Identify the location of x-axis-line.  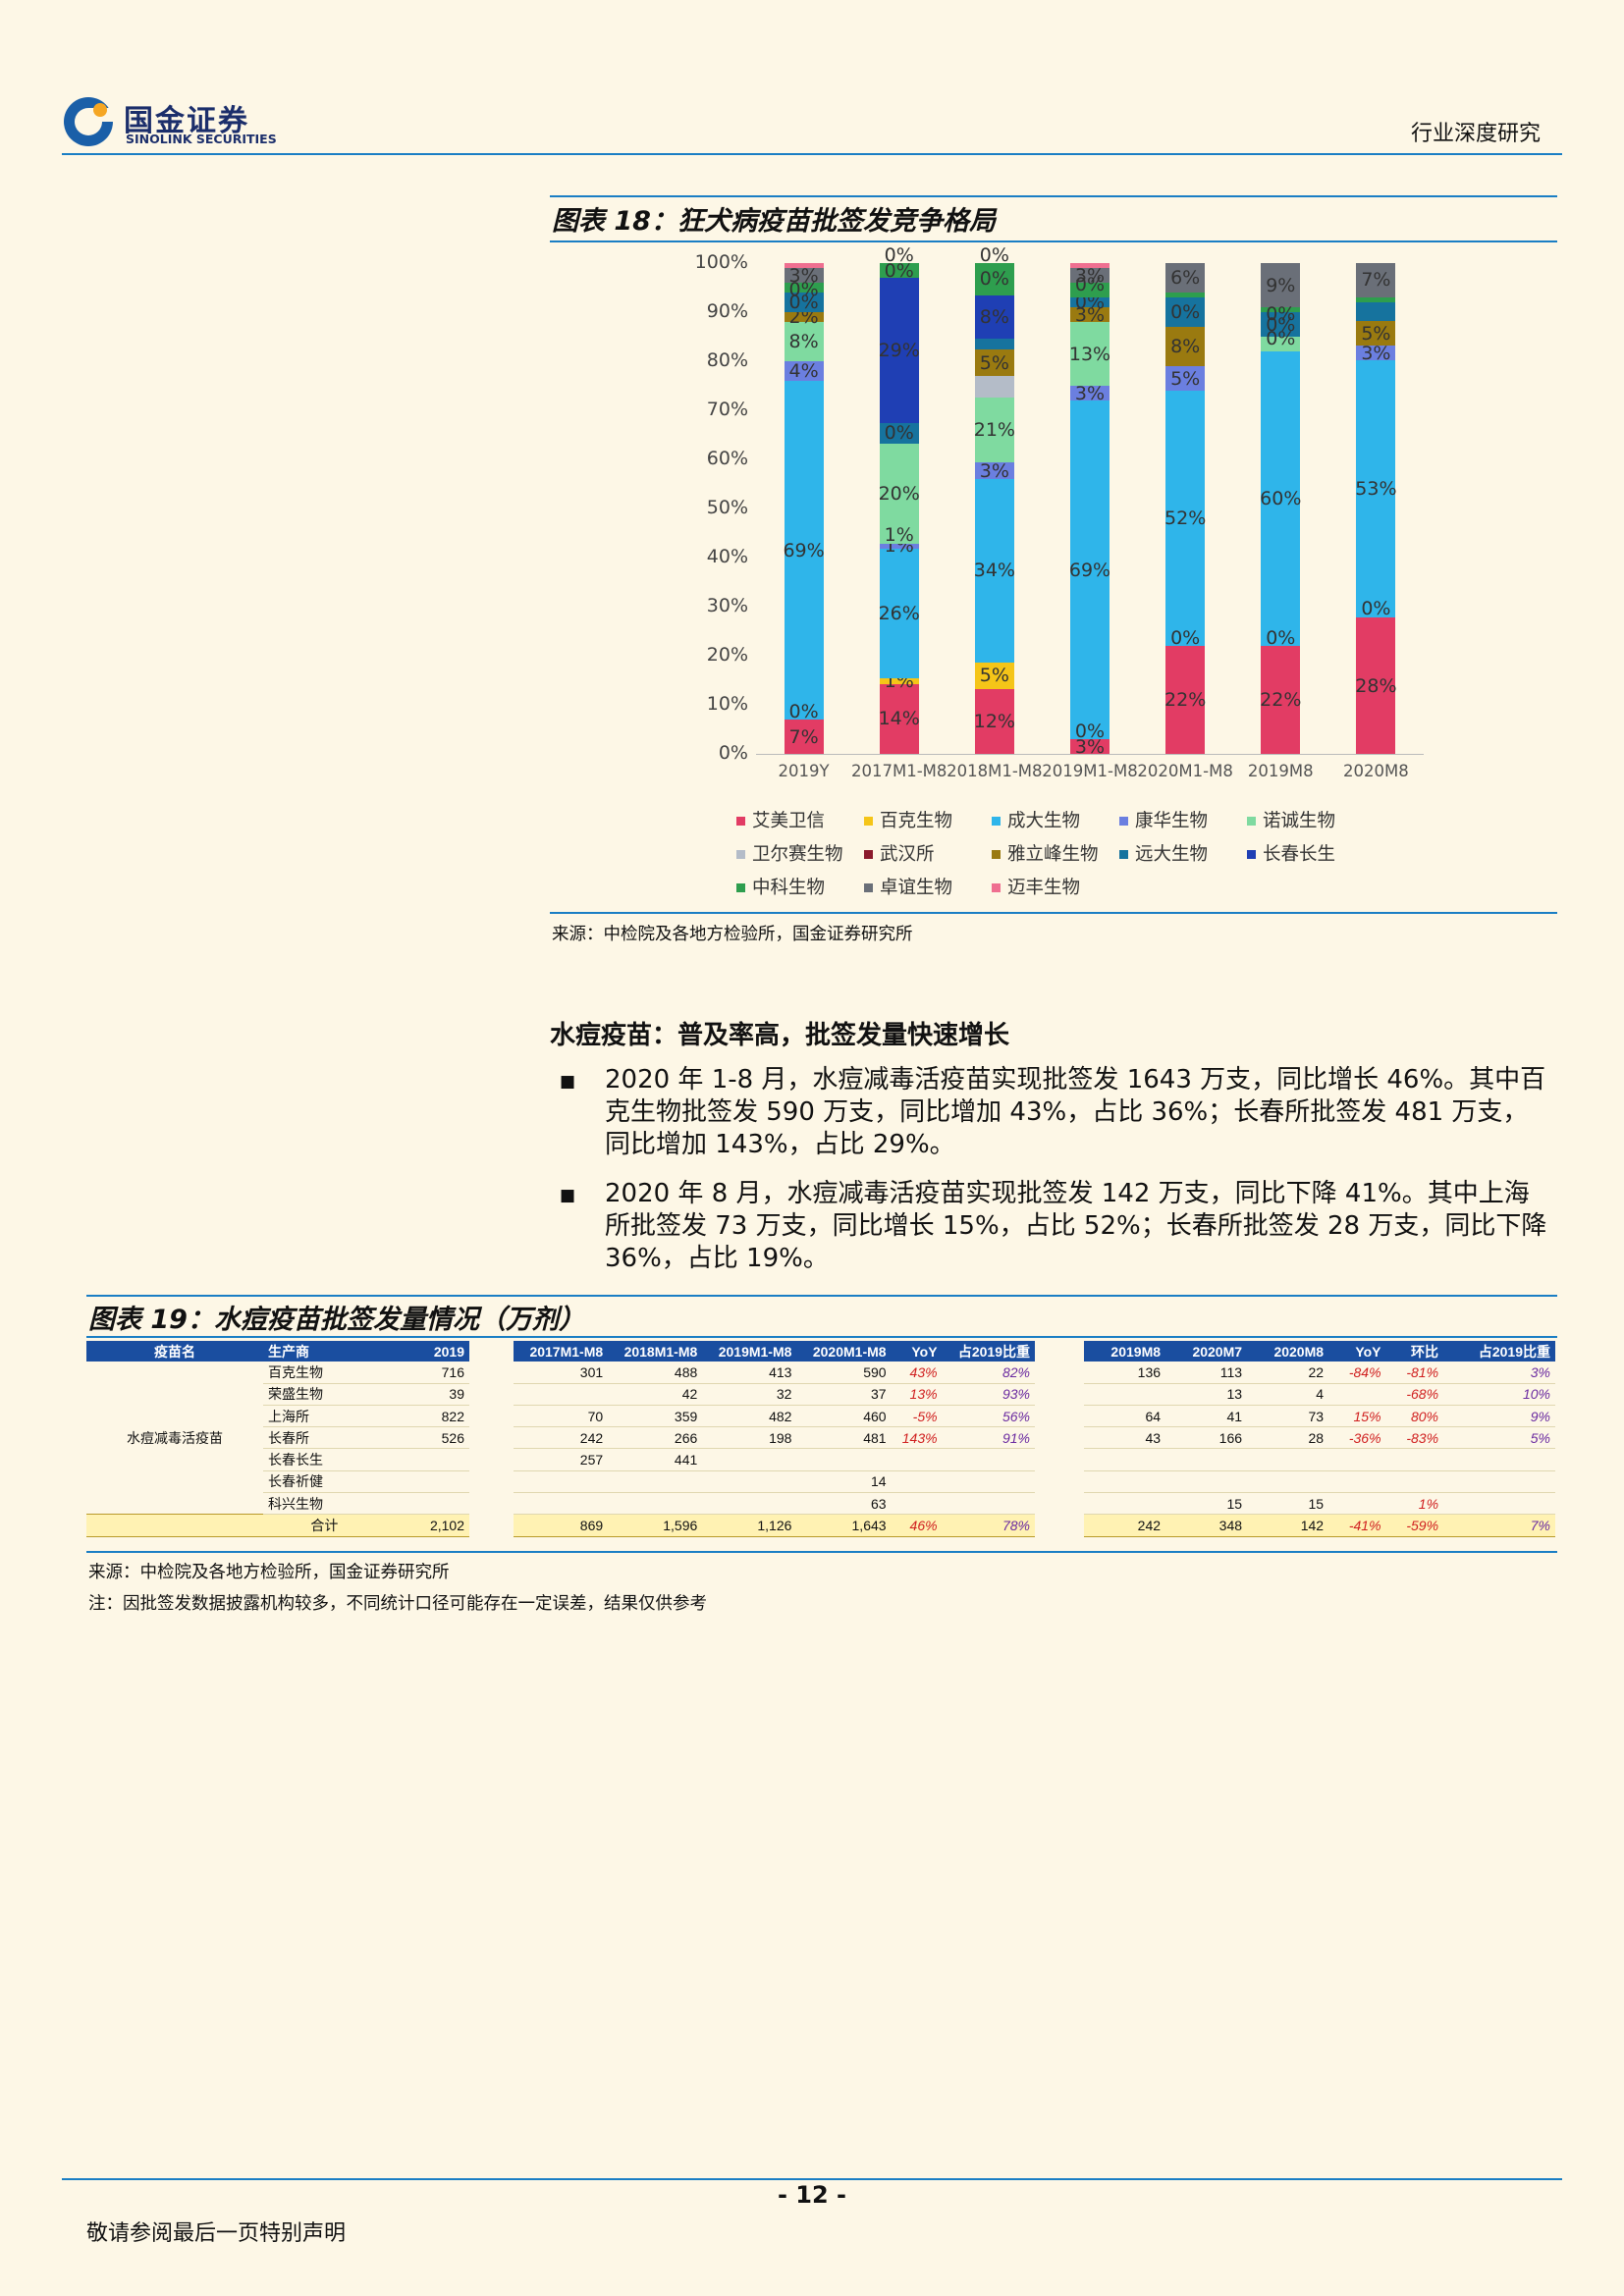
(1090, 754).